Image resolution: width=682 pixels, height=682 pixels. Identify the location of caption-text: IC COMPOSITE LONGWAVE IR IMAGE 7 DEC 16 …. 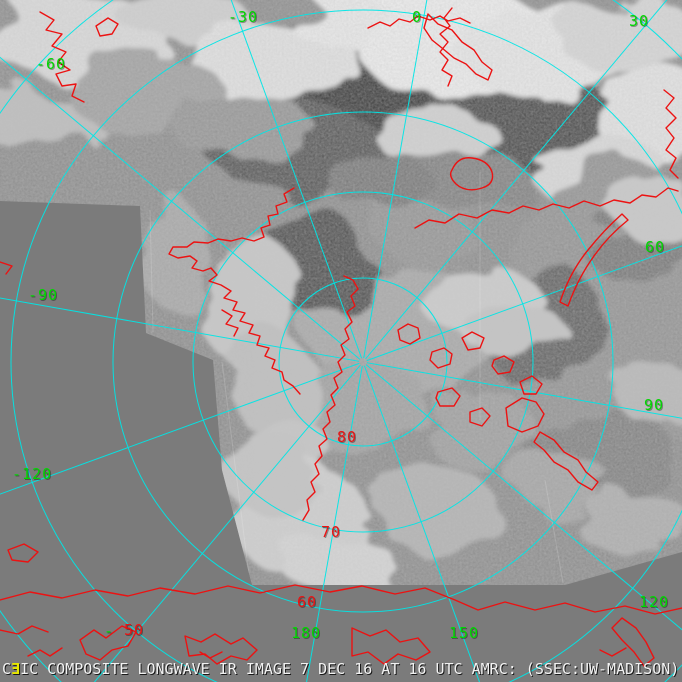
(350, 669).